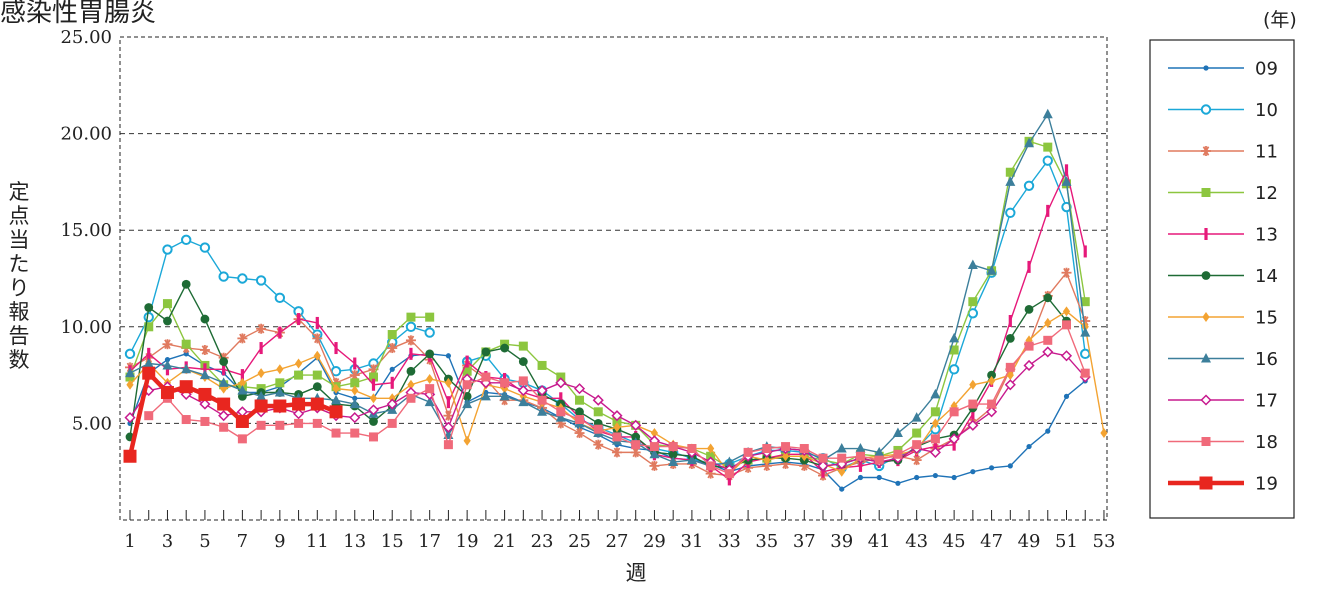  What do you see at coordinates (1223, 359) in the screenshot?
I see `legend-item-16: 16` at bounding box center [1223, 359].